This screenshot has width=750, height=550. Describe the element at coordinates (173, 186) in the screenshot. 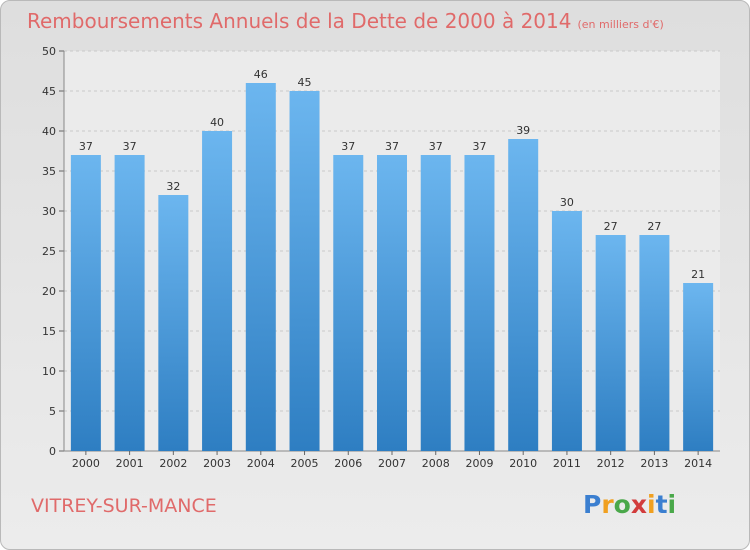

I see `bar-value-label: 32` at that location.